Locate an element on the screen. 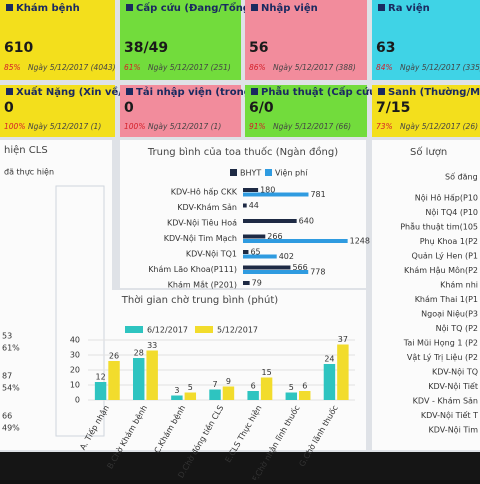 Image resolution: width=480 pixels, height=484 pixels. y-tick-label: 0 is located at coordinates (77, 400).